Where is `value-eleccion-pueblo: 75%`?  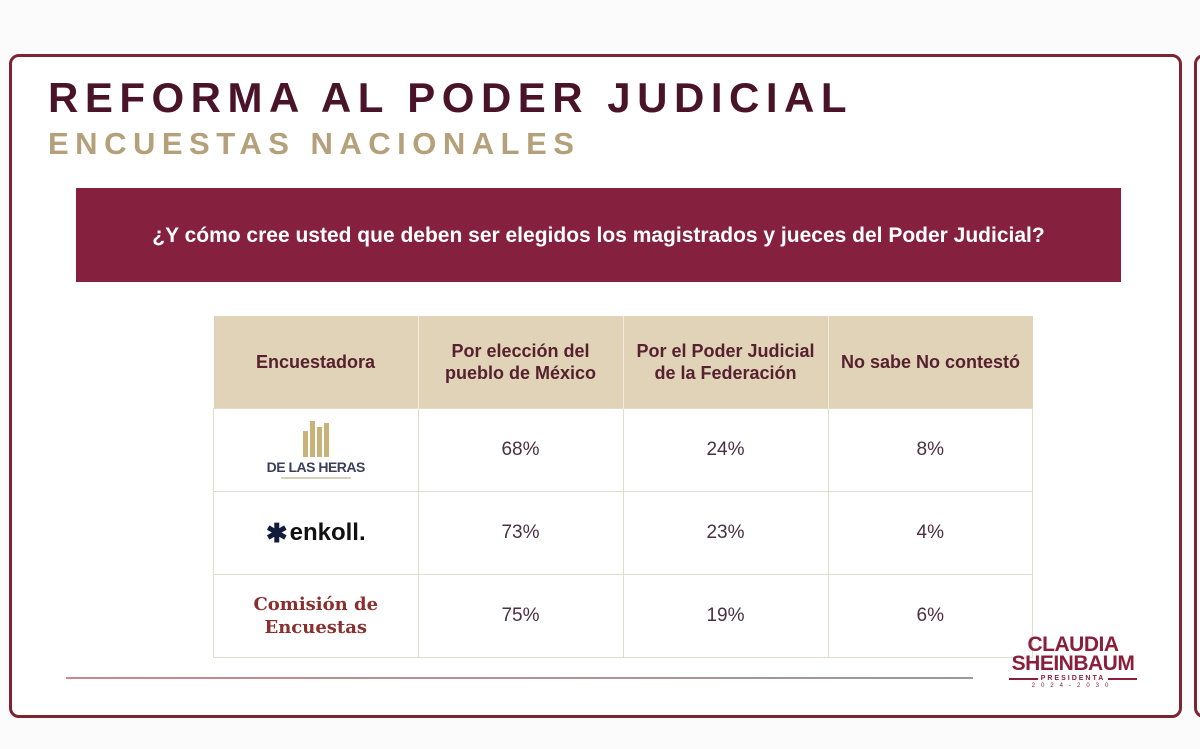 value-eleccion-pueblo: 75% is located at coordinates (520, 616).